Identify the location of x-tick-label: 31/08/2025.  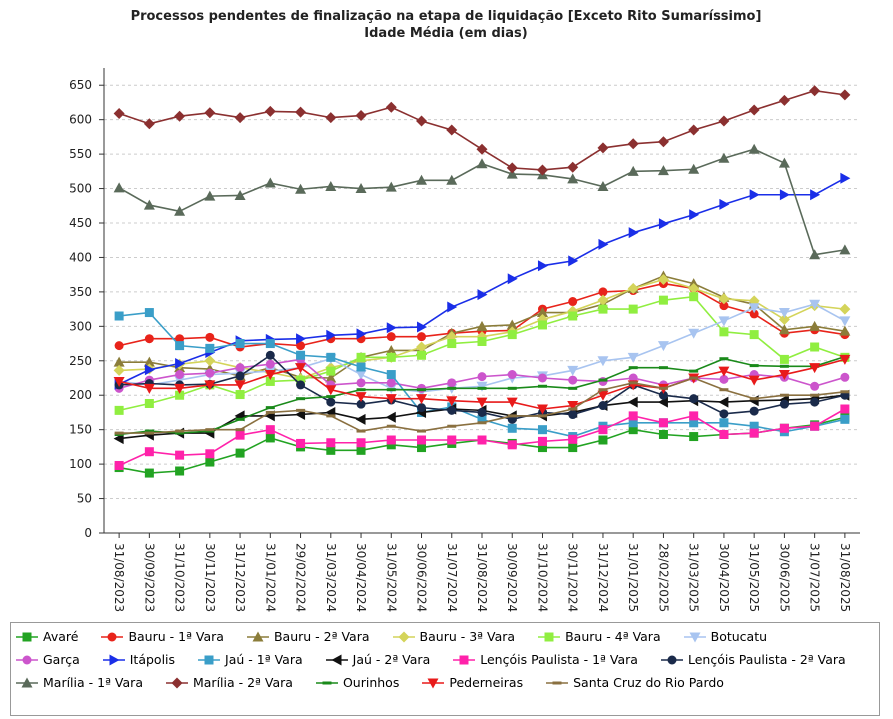
(845, 577).